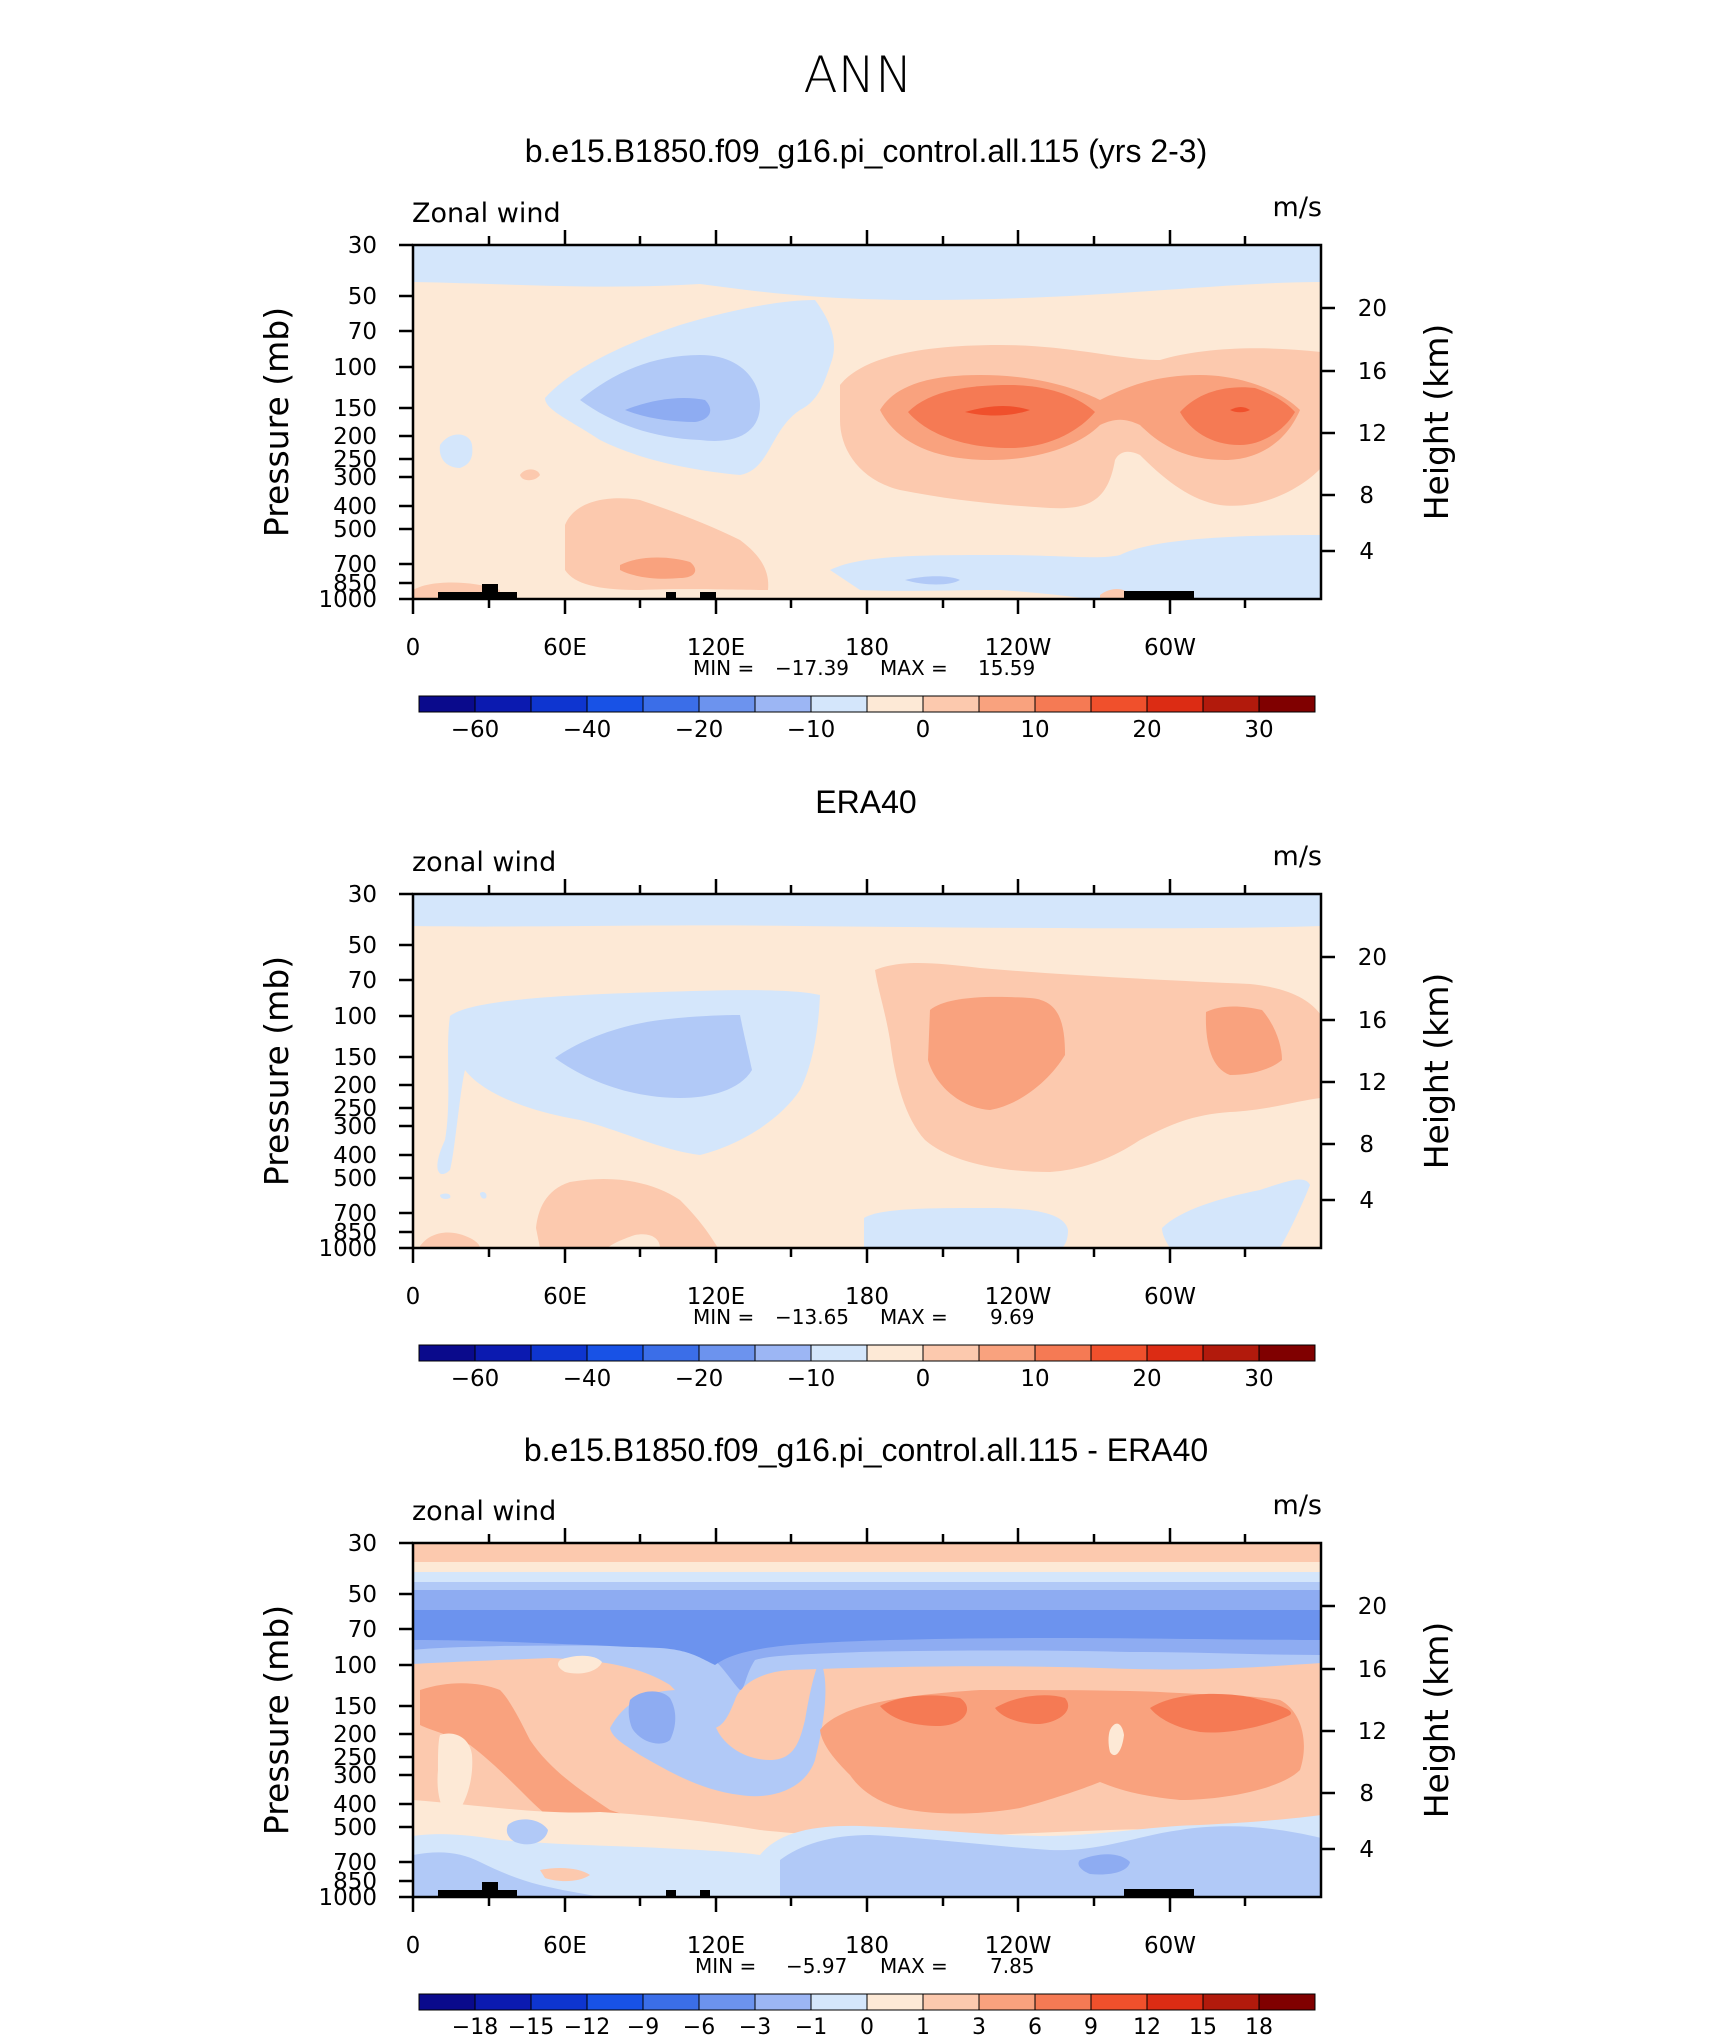 This screenshot has height=2038, width=1710. I want to click on colorbar-label: −15, so click(531, 2026).